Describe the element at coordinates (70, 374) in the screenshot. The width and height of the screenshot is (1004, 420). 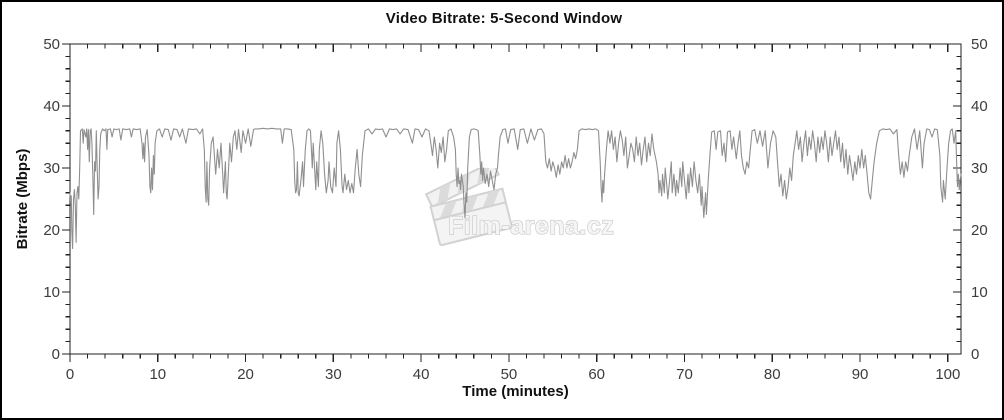
I see `x-tick-label: 0` at that location.